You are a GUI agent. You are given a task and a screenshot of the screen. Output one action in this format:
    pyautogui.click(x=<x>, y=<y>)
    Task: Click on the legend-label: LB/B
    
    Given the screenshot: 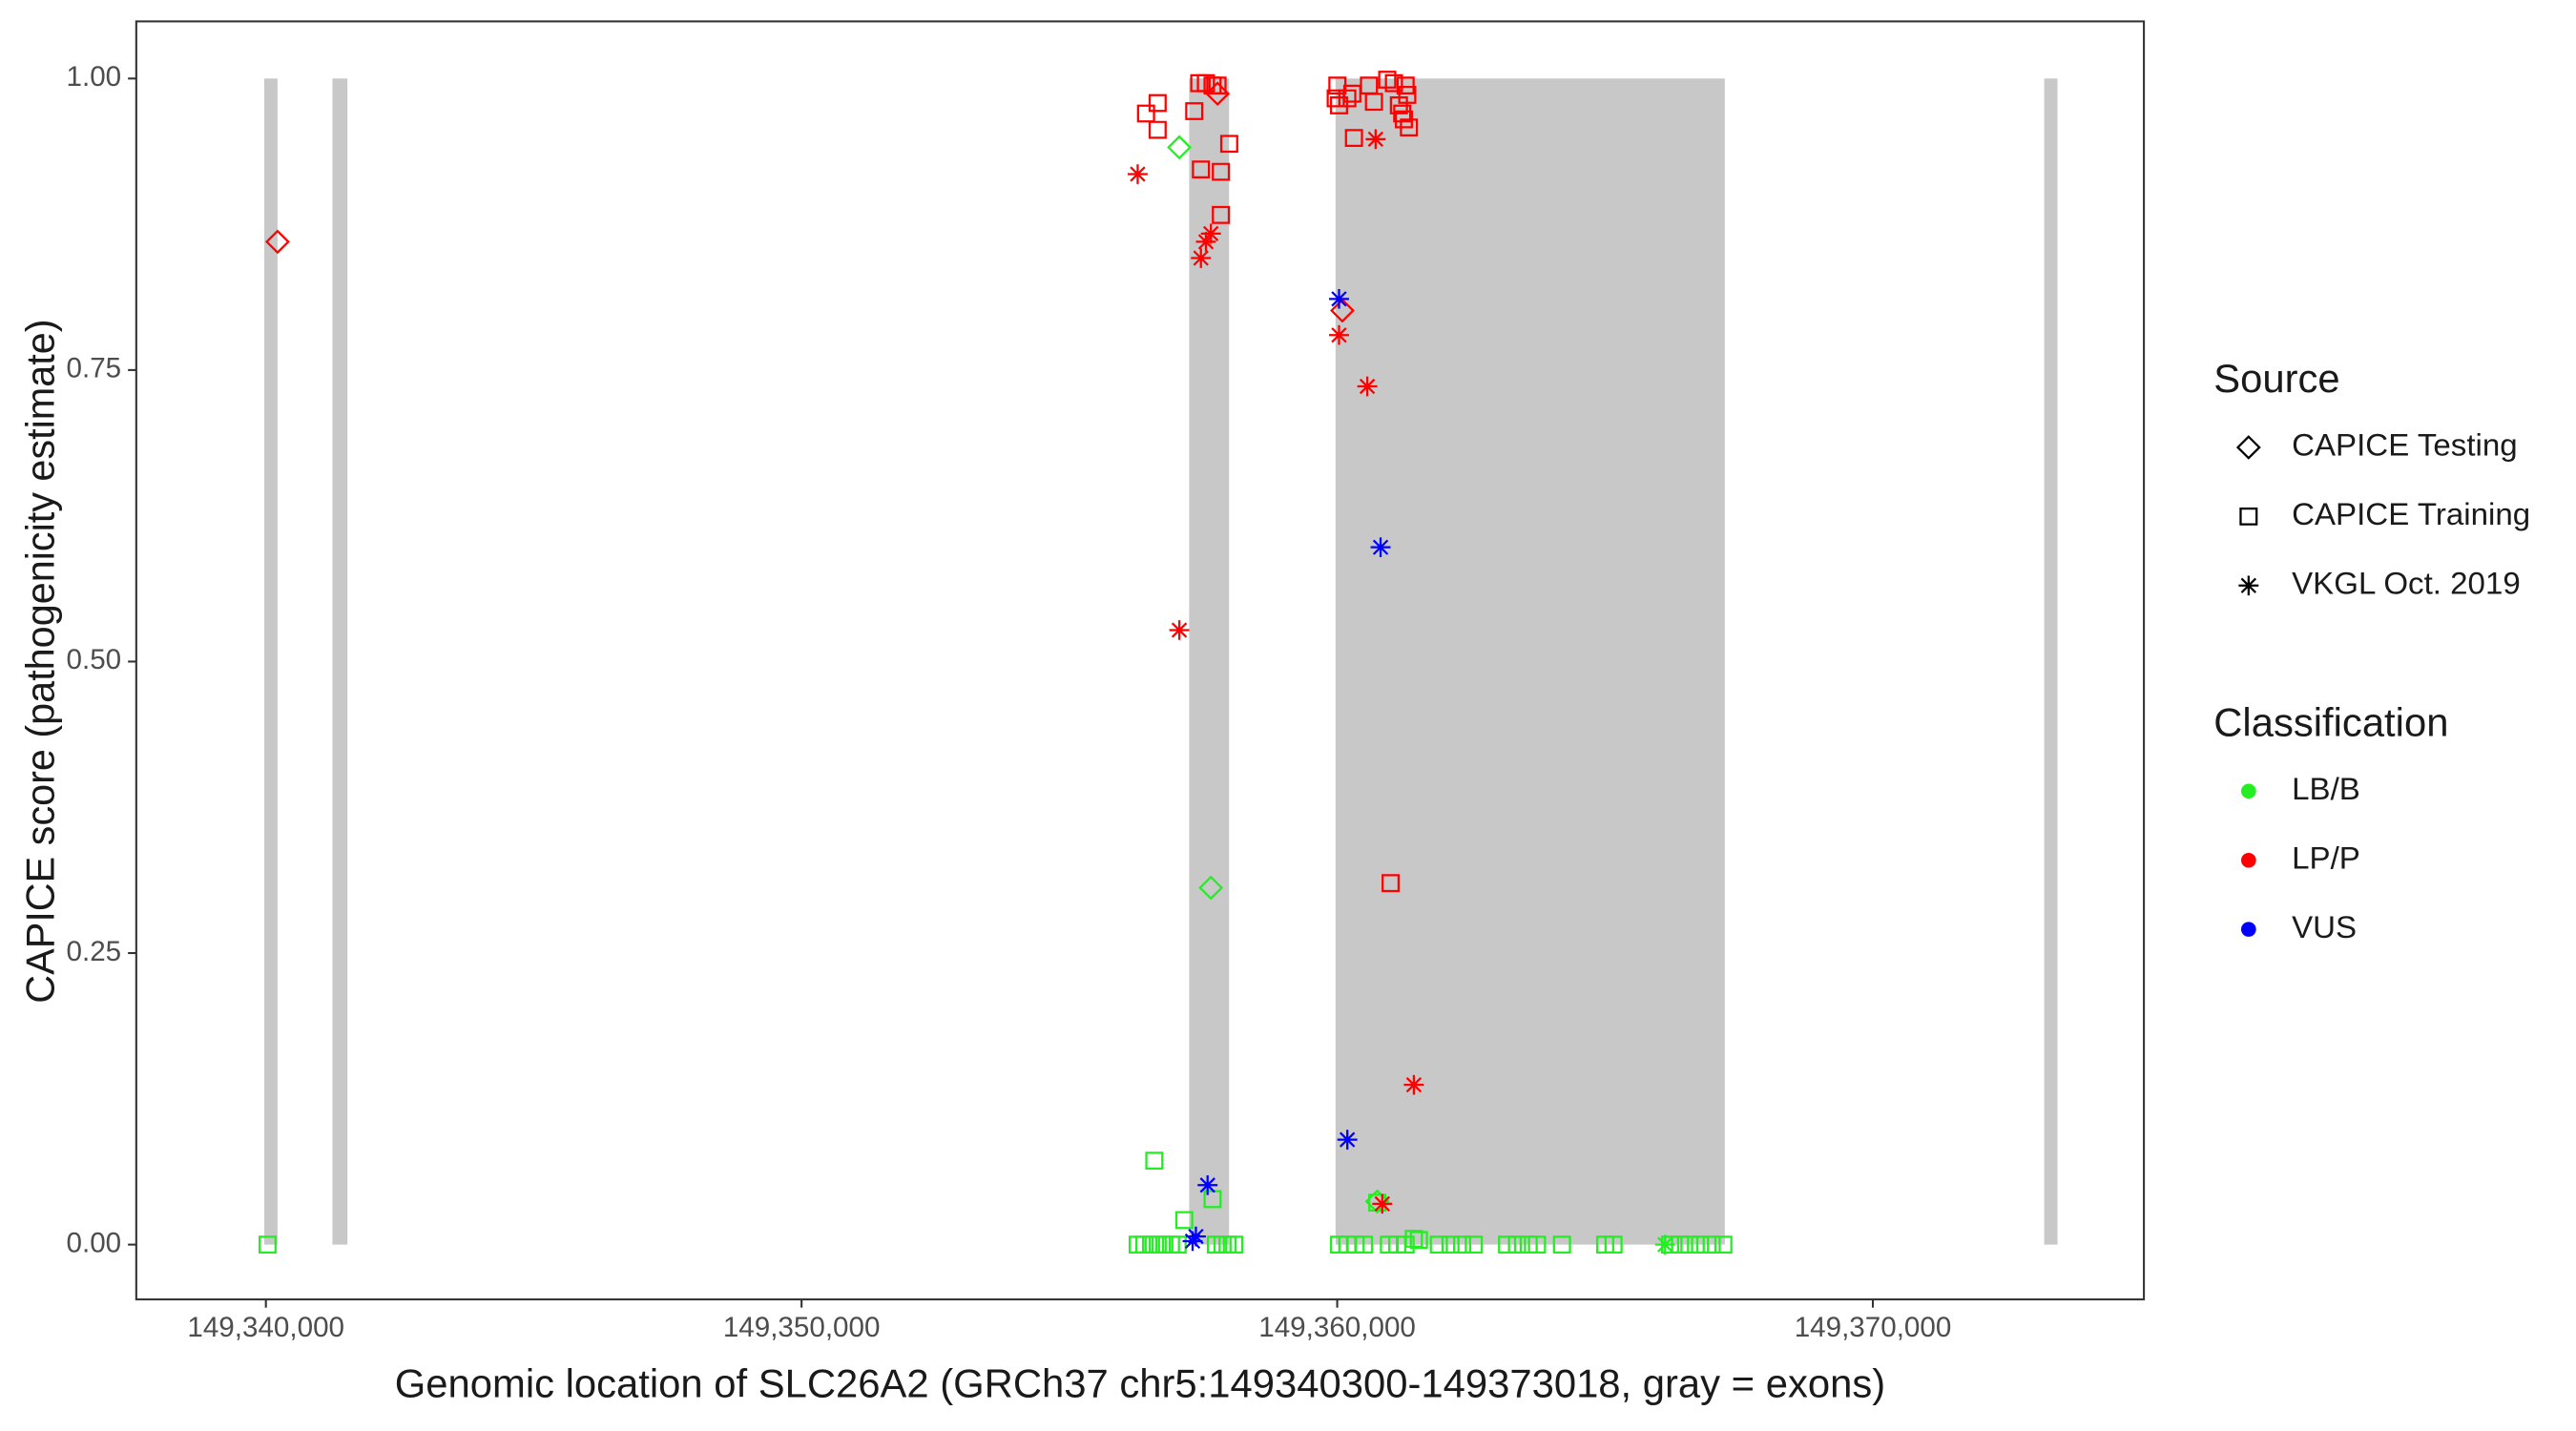 What is the action you would take?
    pyautogui.click(x=2326, y=788)
    